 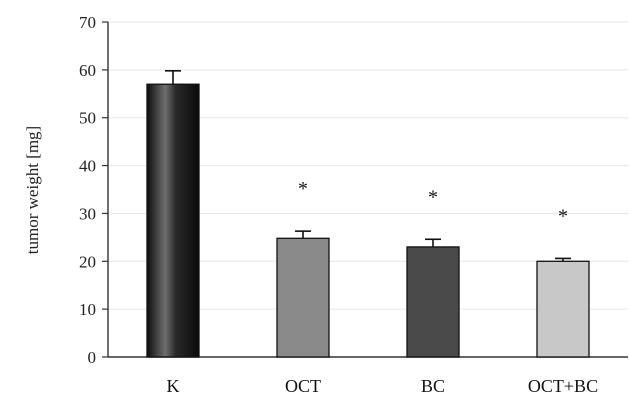 What do you see at coordinates (303, 386) in the screenshot?
I see `x-tick-label: OCT` at bounding box center [303, 386].